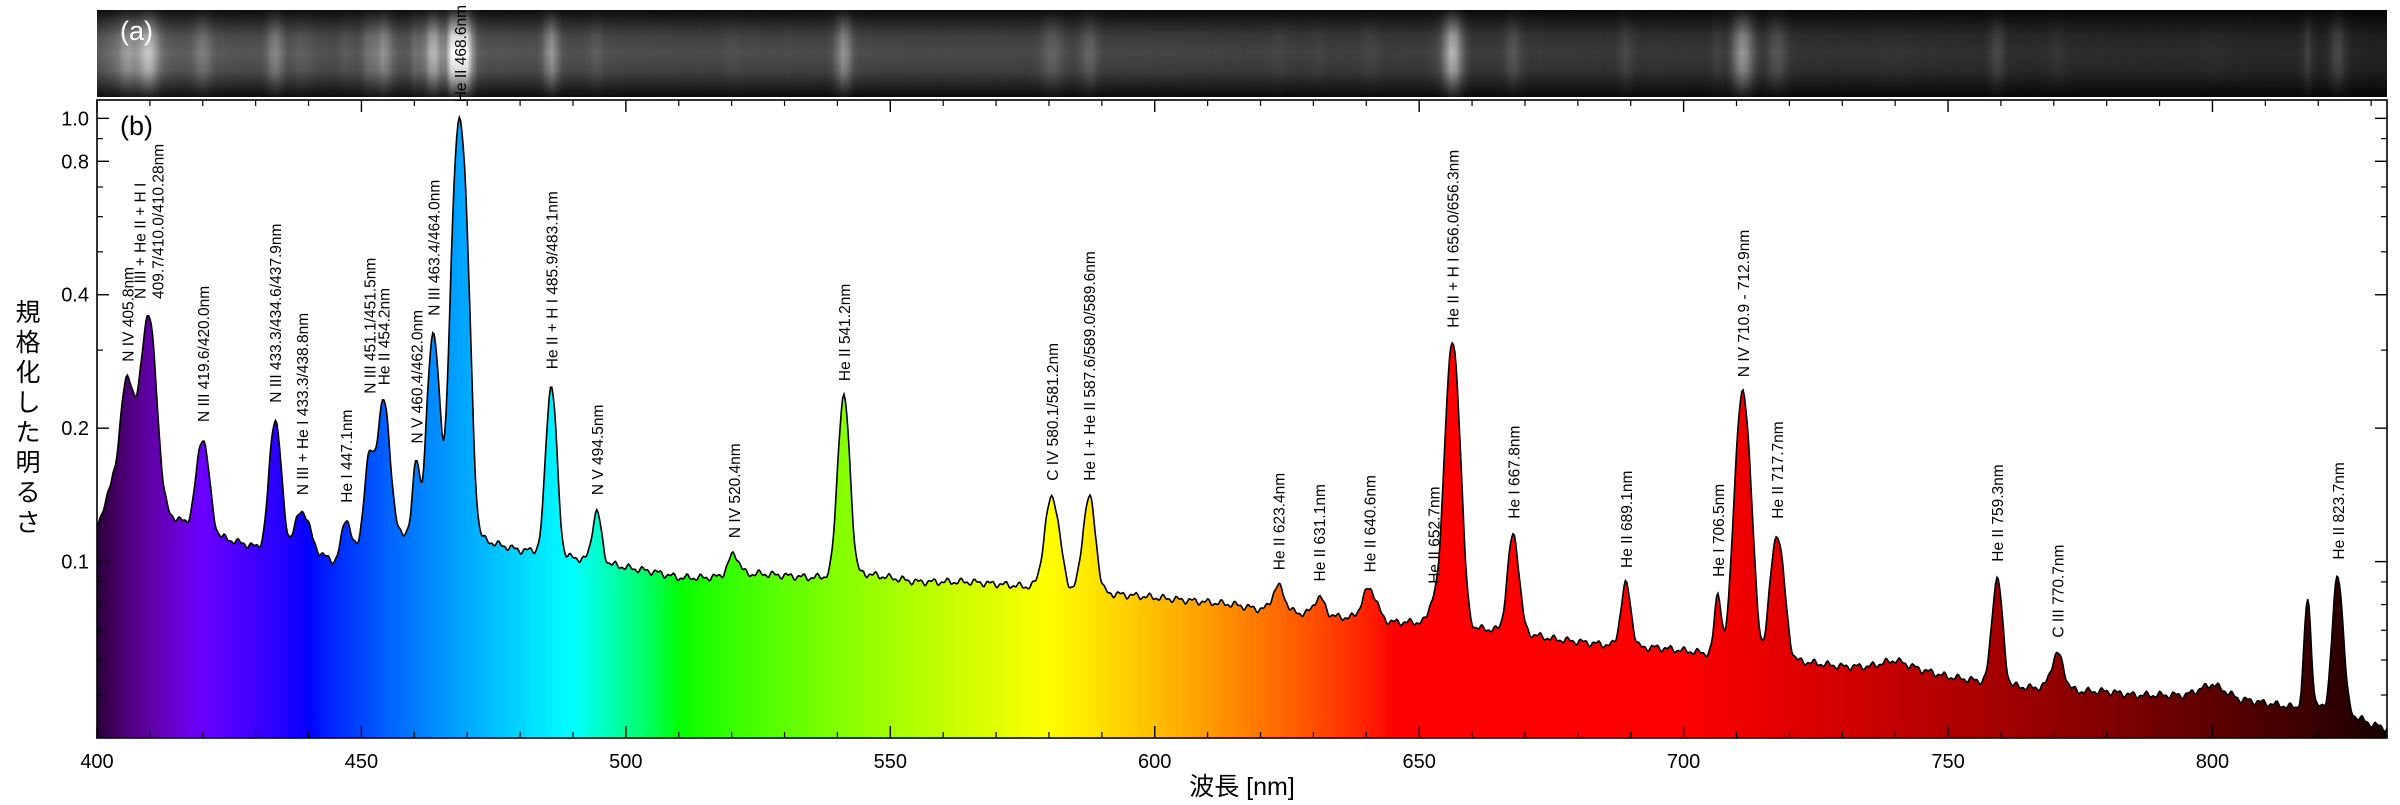 The image size is (2400, 805). What do you see at coordinates (385, 336) in the screenshot?
I see `peak-annotation-text: He II 454.2nm` at bounding box center [385, 336].